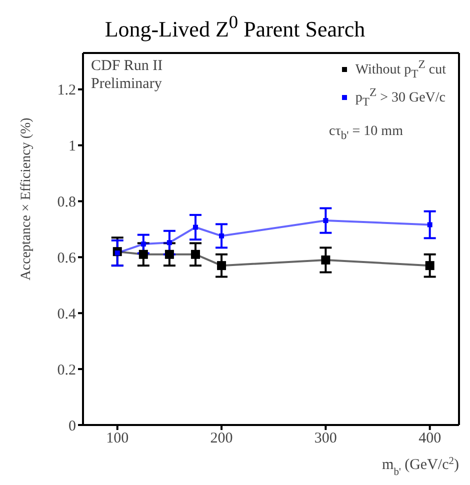 This screenshot has width=470, height=485. Describe the element at coordinates (400, 97) in the screenshot. I see `legend-label: p$_{T}$$^{Z}$ > 30 GeV/c` at that location.